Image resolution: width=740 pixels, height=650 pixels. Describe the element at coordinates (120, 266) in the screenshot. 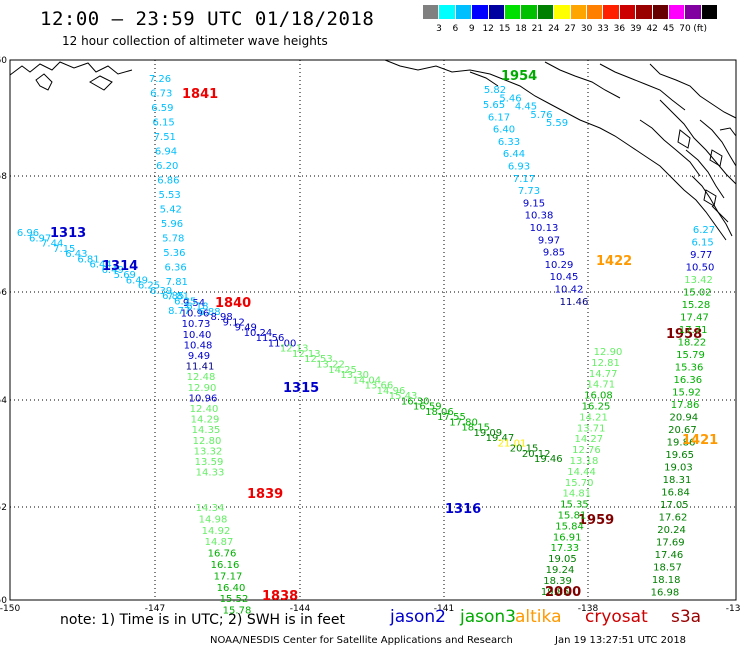

I see `track-time-label: 1314` at that location.